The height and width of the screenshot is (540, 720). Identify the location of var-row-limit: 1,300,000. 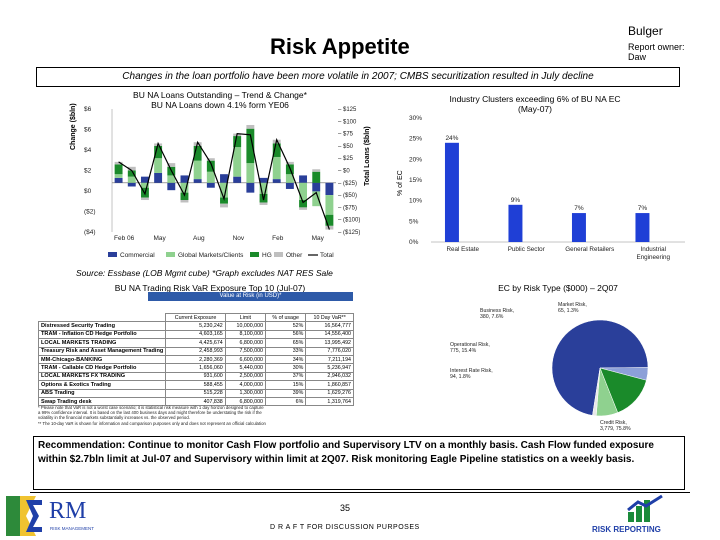
(245, 393).